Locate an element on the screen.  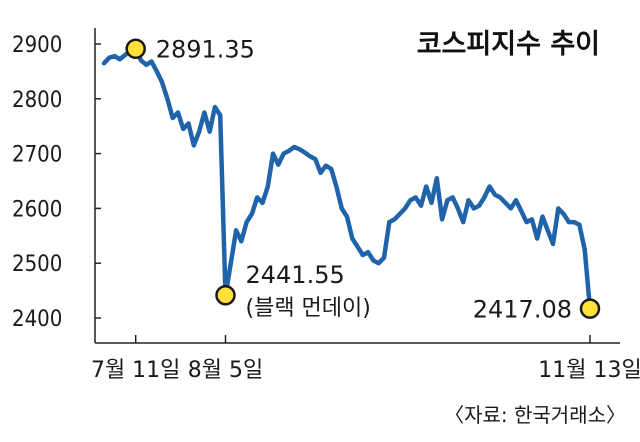
data-label: 2891.35 is located at coordinates (205, 50).